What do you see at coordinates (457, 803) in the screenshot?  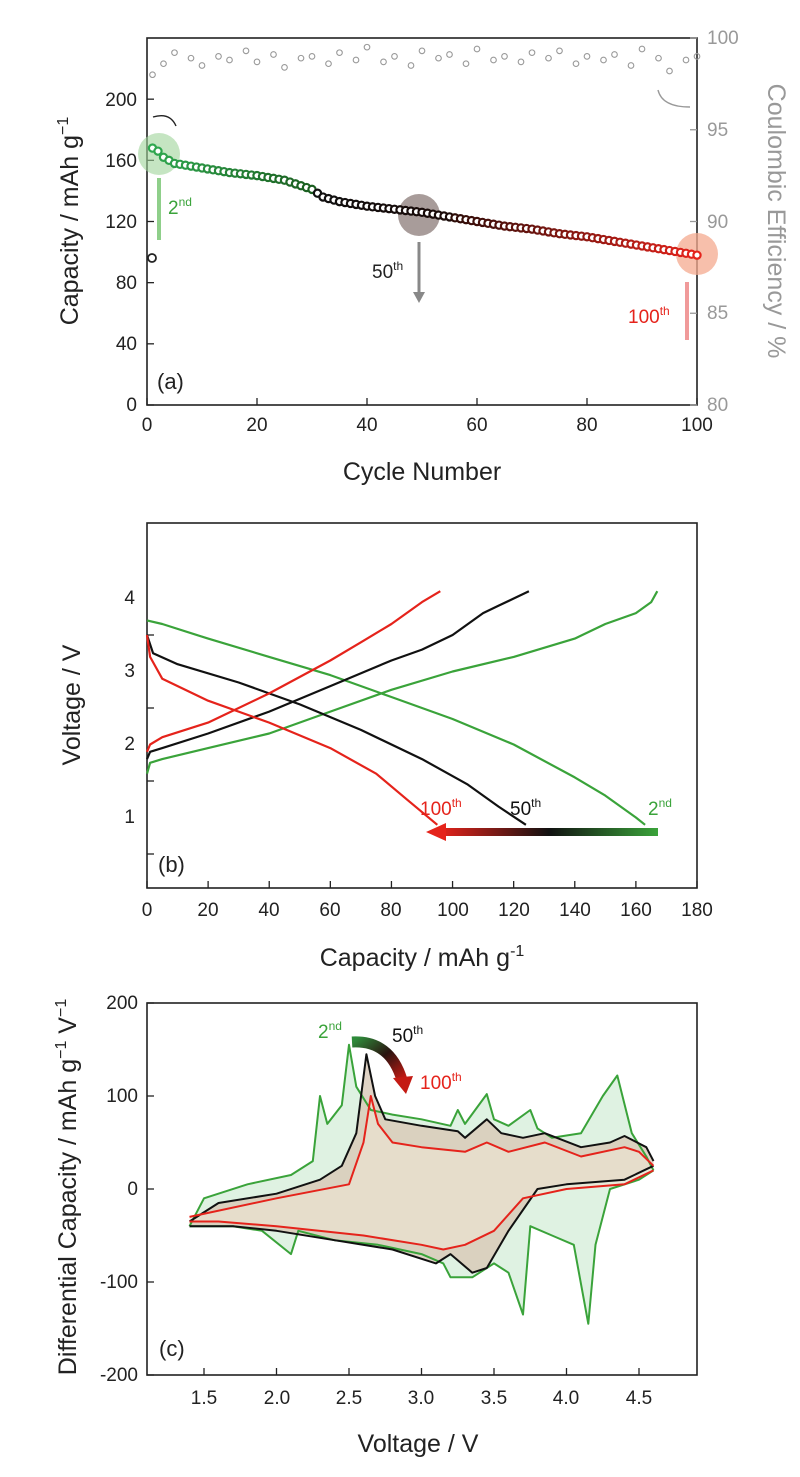 I see `b-100th-sup: th` at bounding box center [457, 803].